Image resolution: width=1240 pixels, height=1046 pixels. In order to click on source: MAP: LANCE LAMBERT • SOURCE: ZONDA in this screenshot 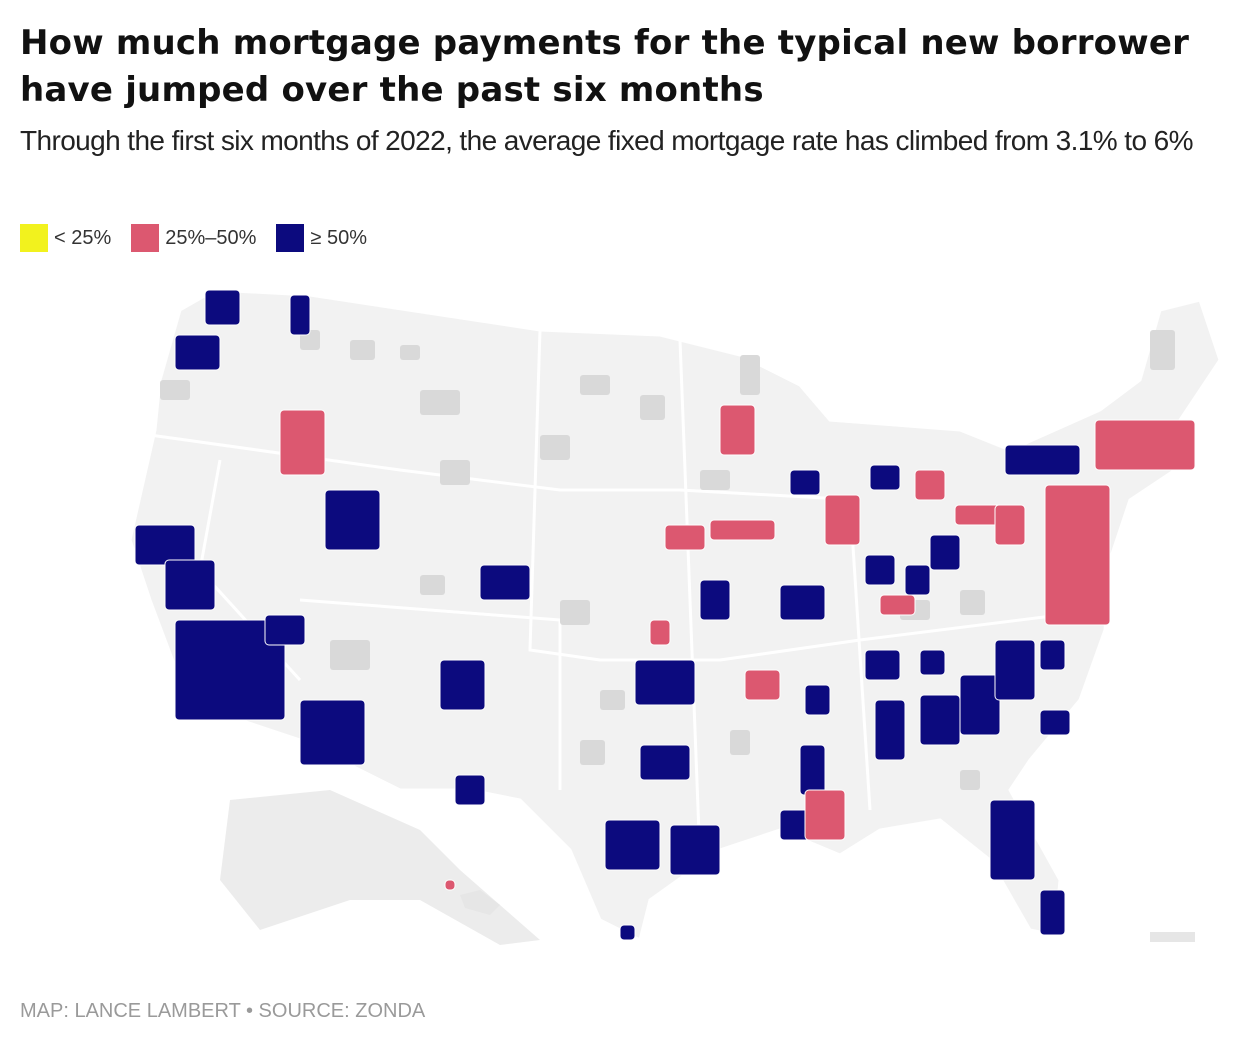, I will do `click(223, 1011)`.